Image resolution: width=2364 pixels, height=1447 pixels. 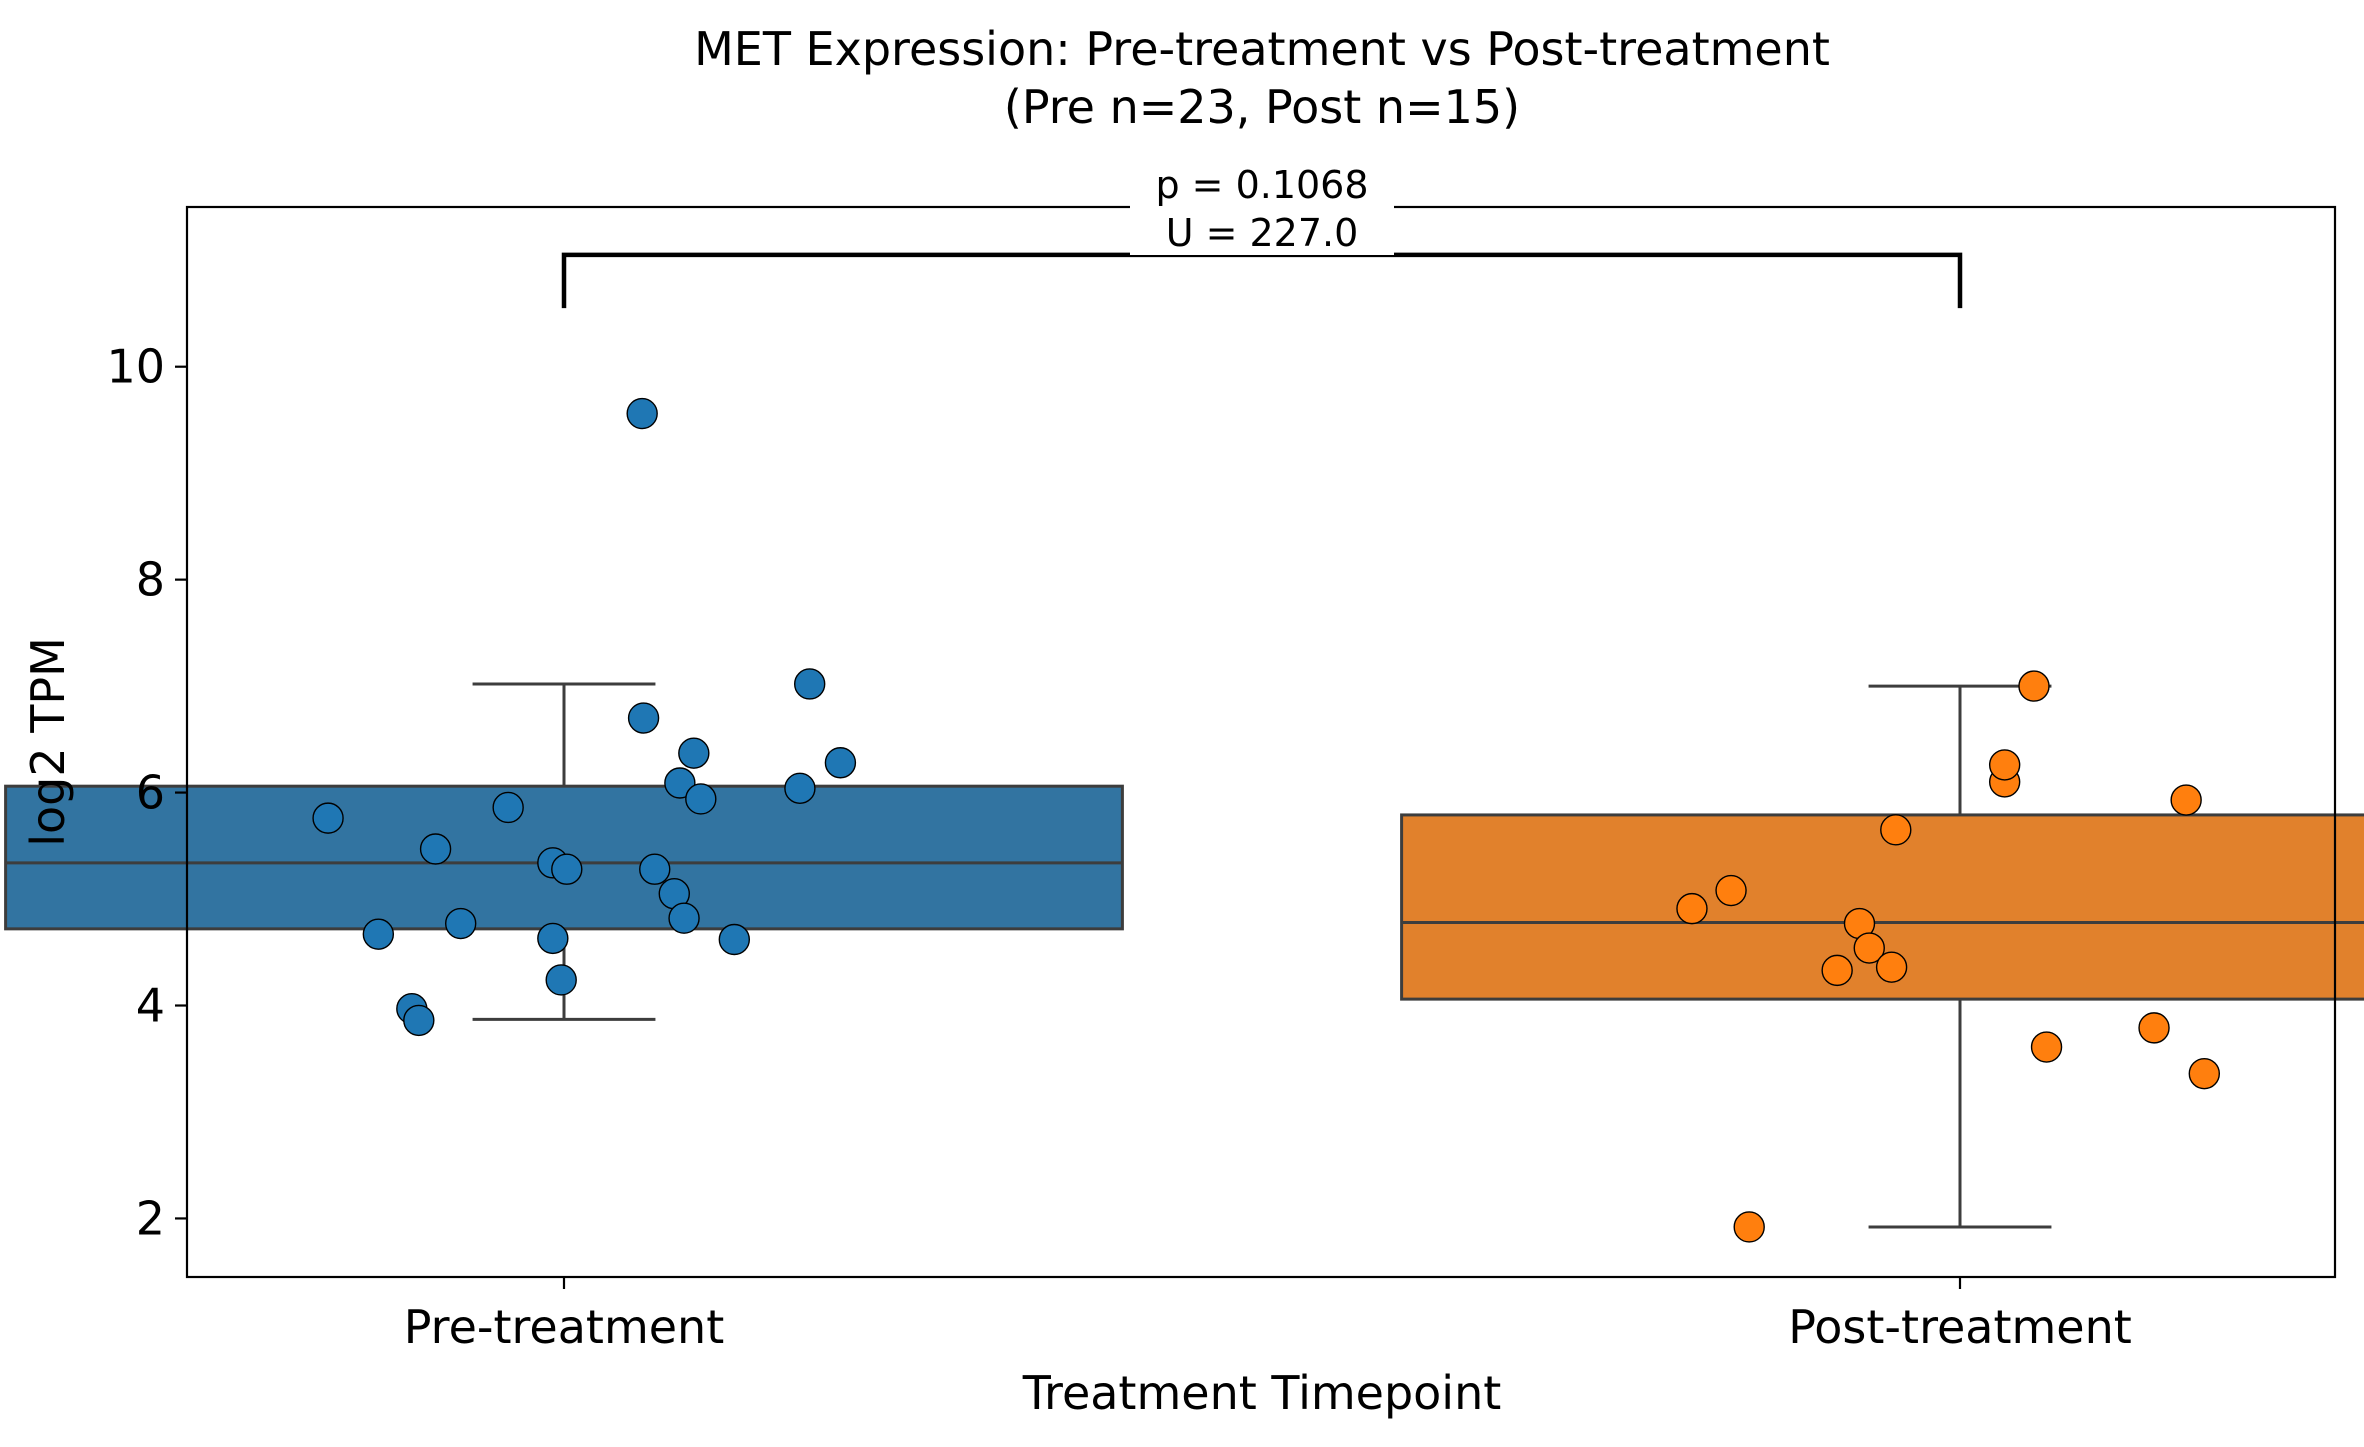 What do you see at coordinates (150, 793) in the screenshot?
I see `y-tick-label: 6` at bounding box center [150, 793].